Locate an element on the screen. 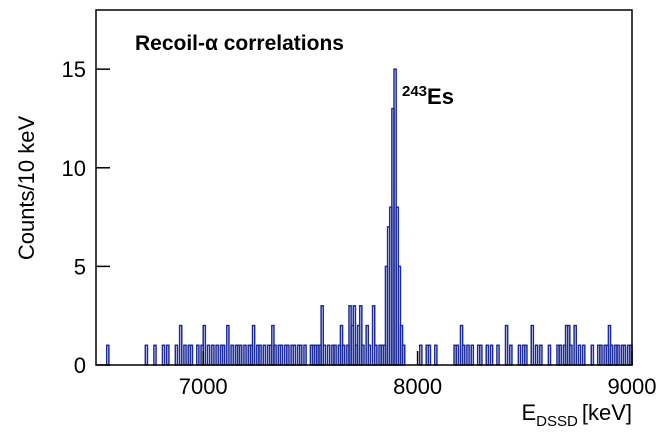 The width and height of the screenshot is (665, 432). x-label-unit: [keV] is located at coordinates (607, 412).